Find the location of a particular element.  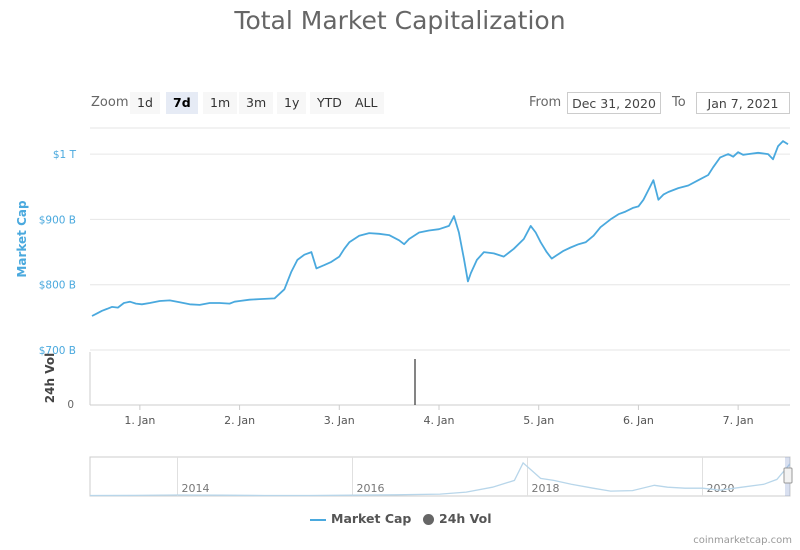

x-tick-label: 4. Jan is located at coordinates (439, 420).